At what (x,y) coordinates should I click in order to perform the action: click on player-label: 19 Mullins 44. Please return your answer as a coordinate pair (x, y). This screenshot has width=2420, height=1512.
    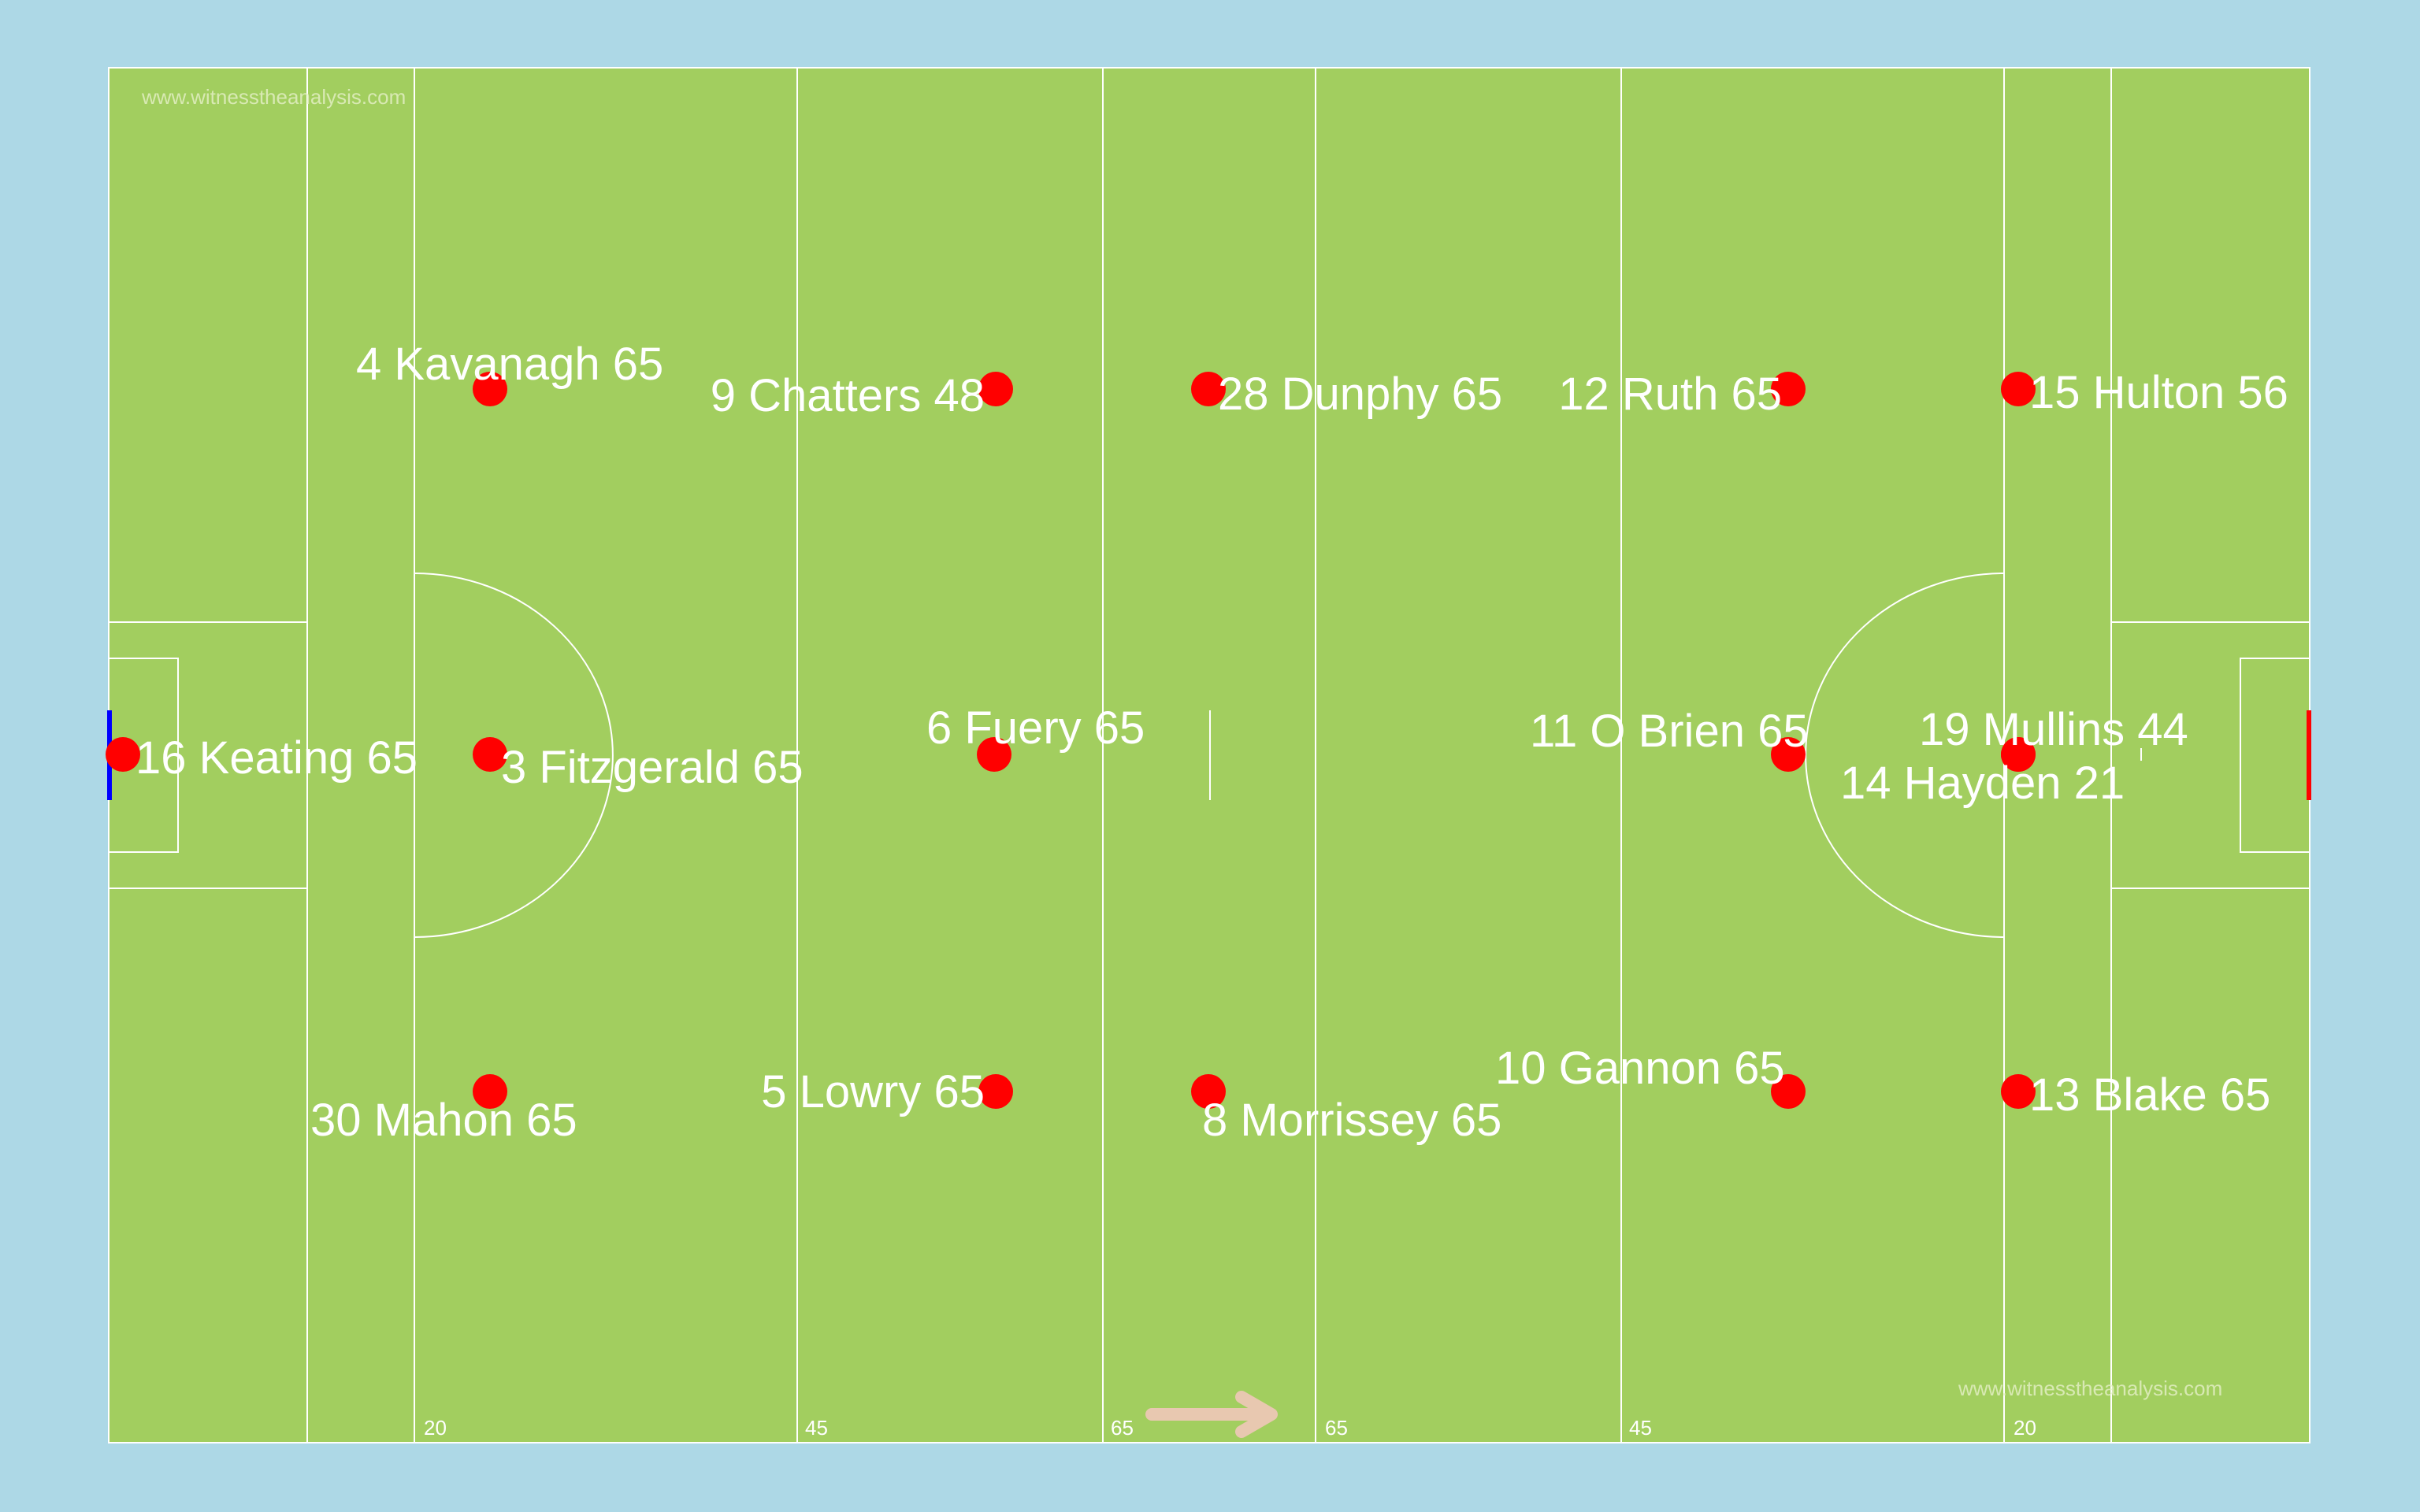
    Looking at the image, I should click on (2053, 729).